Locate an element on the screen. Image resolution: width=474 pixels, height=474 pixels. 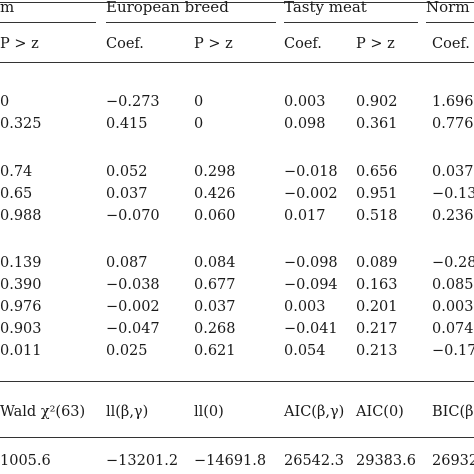
table-cell: 0.325 is located at coordinates (21, 124).